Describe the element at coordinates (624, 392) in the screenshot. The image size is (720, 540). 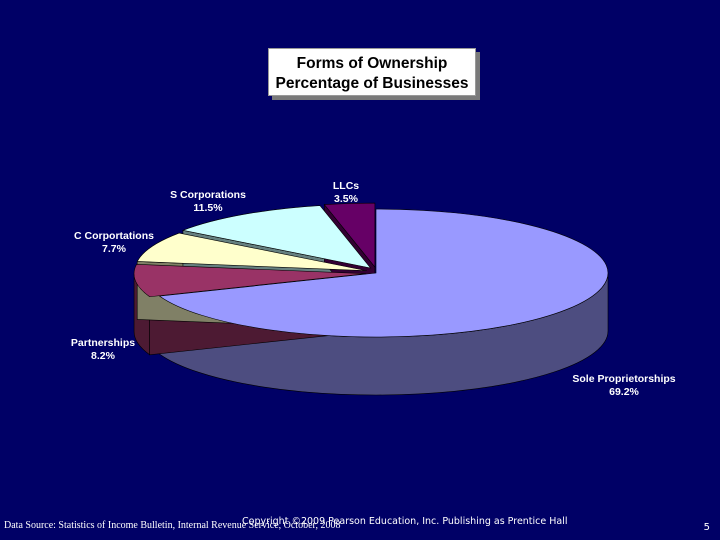
I see `slice-value-sole-proprietorships: 69.2%` at that location.